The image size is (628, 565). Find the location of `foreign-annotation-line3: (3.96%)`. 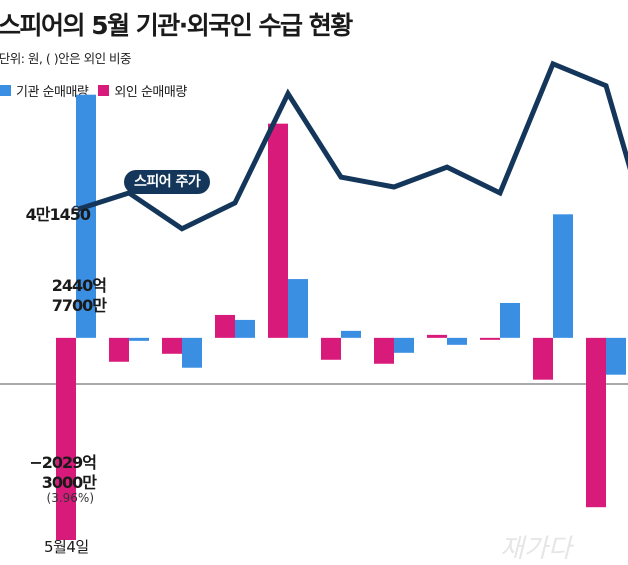

foreign-annotation-line3: (3.96%) is located at coordinates (70, 498).